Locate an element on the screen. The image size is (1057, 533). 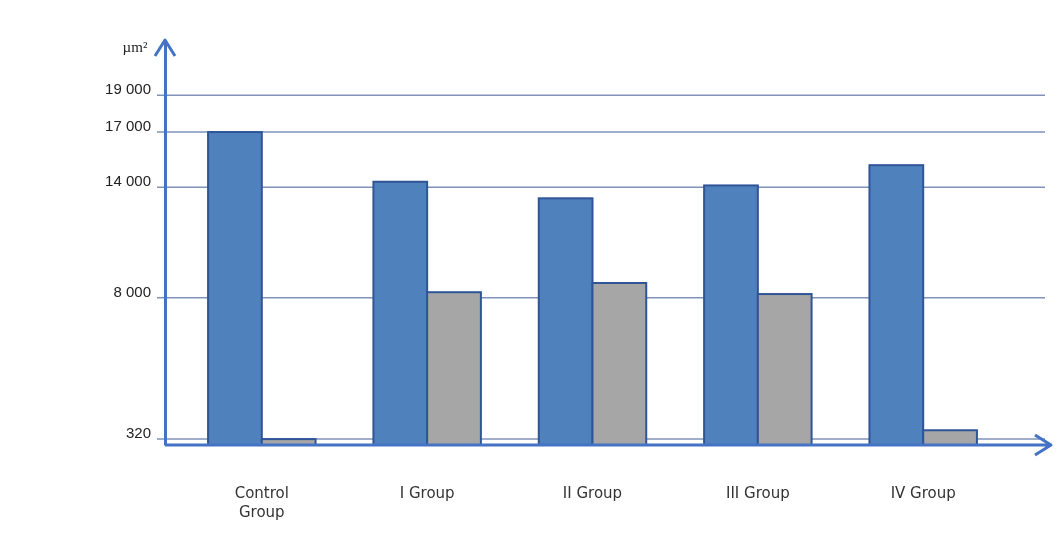
x-tick-label: III Group is located at coordinates (757, 492).